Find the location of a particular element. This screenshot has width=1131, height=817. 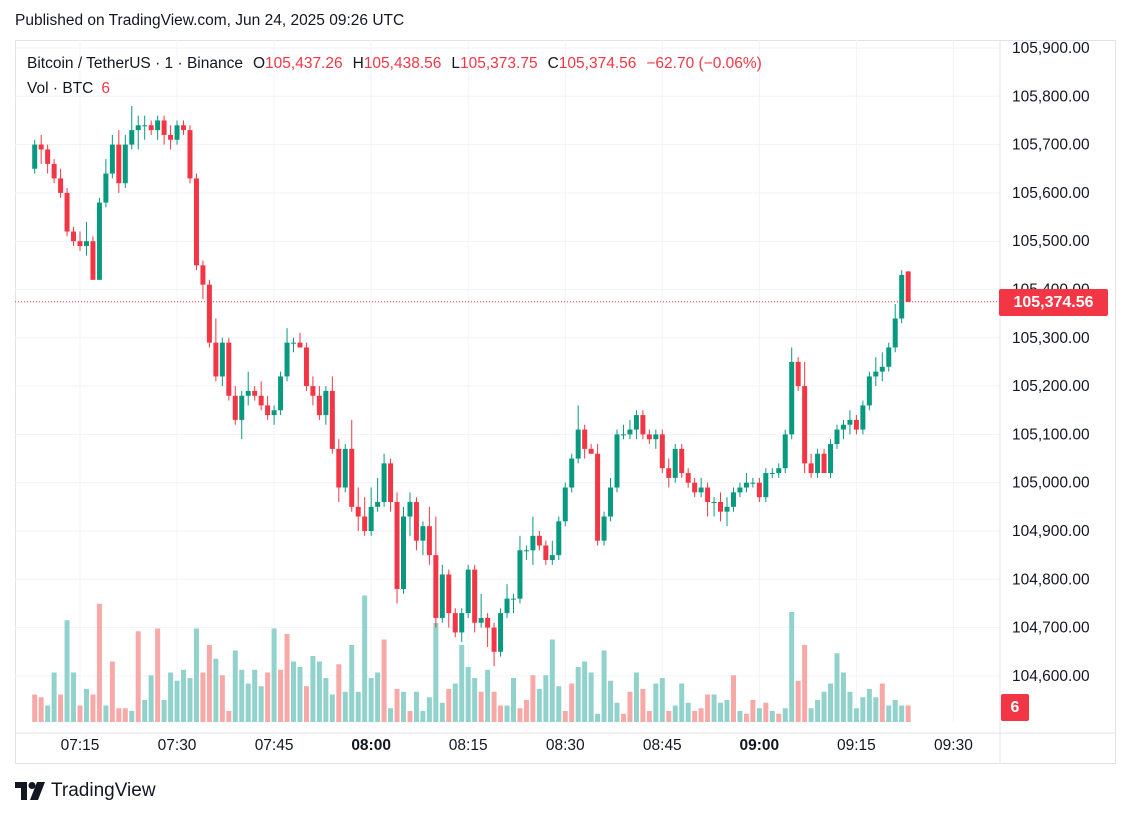

time-tick-label: 07:45 is located at coordinates (274, 745).